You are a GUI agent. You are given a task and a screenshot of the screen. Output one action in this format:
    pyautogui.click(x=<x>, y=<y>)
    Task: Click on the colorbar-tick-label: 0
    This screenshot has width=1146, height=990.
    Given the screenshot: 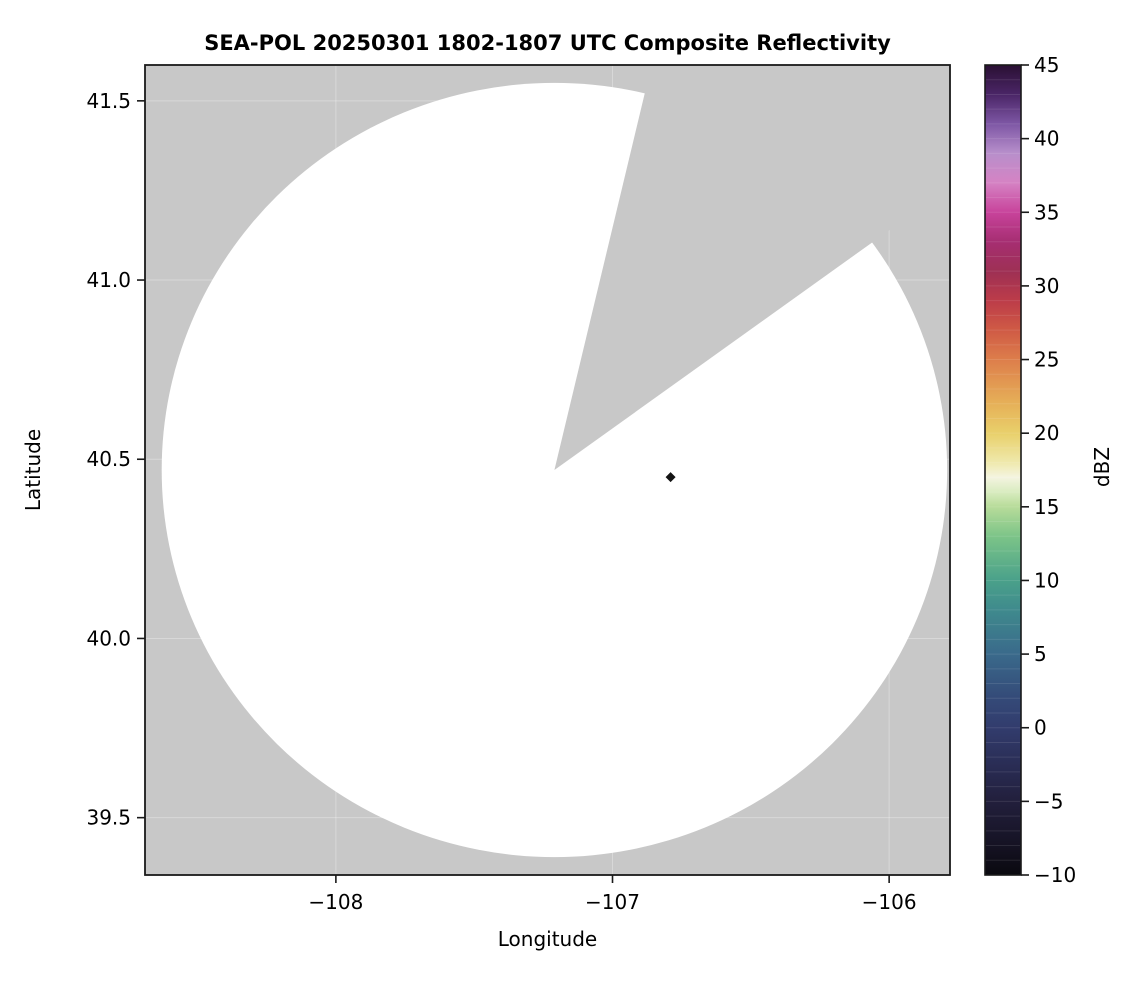 What is the action you would take?
    pyautogui.click(x=1040, y=728)
    